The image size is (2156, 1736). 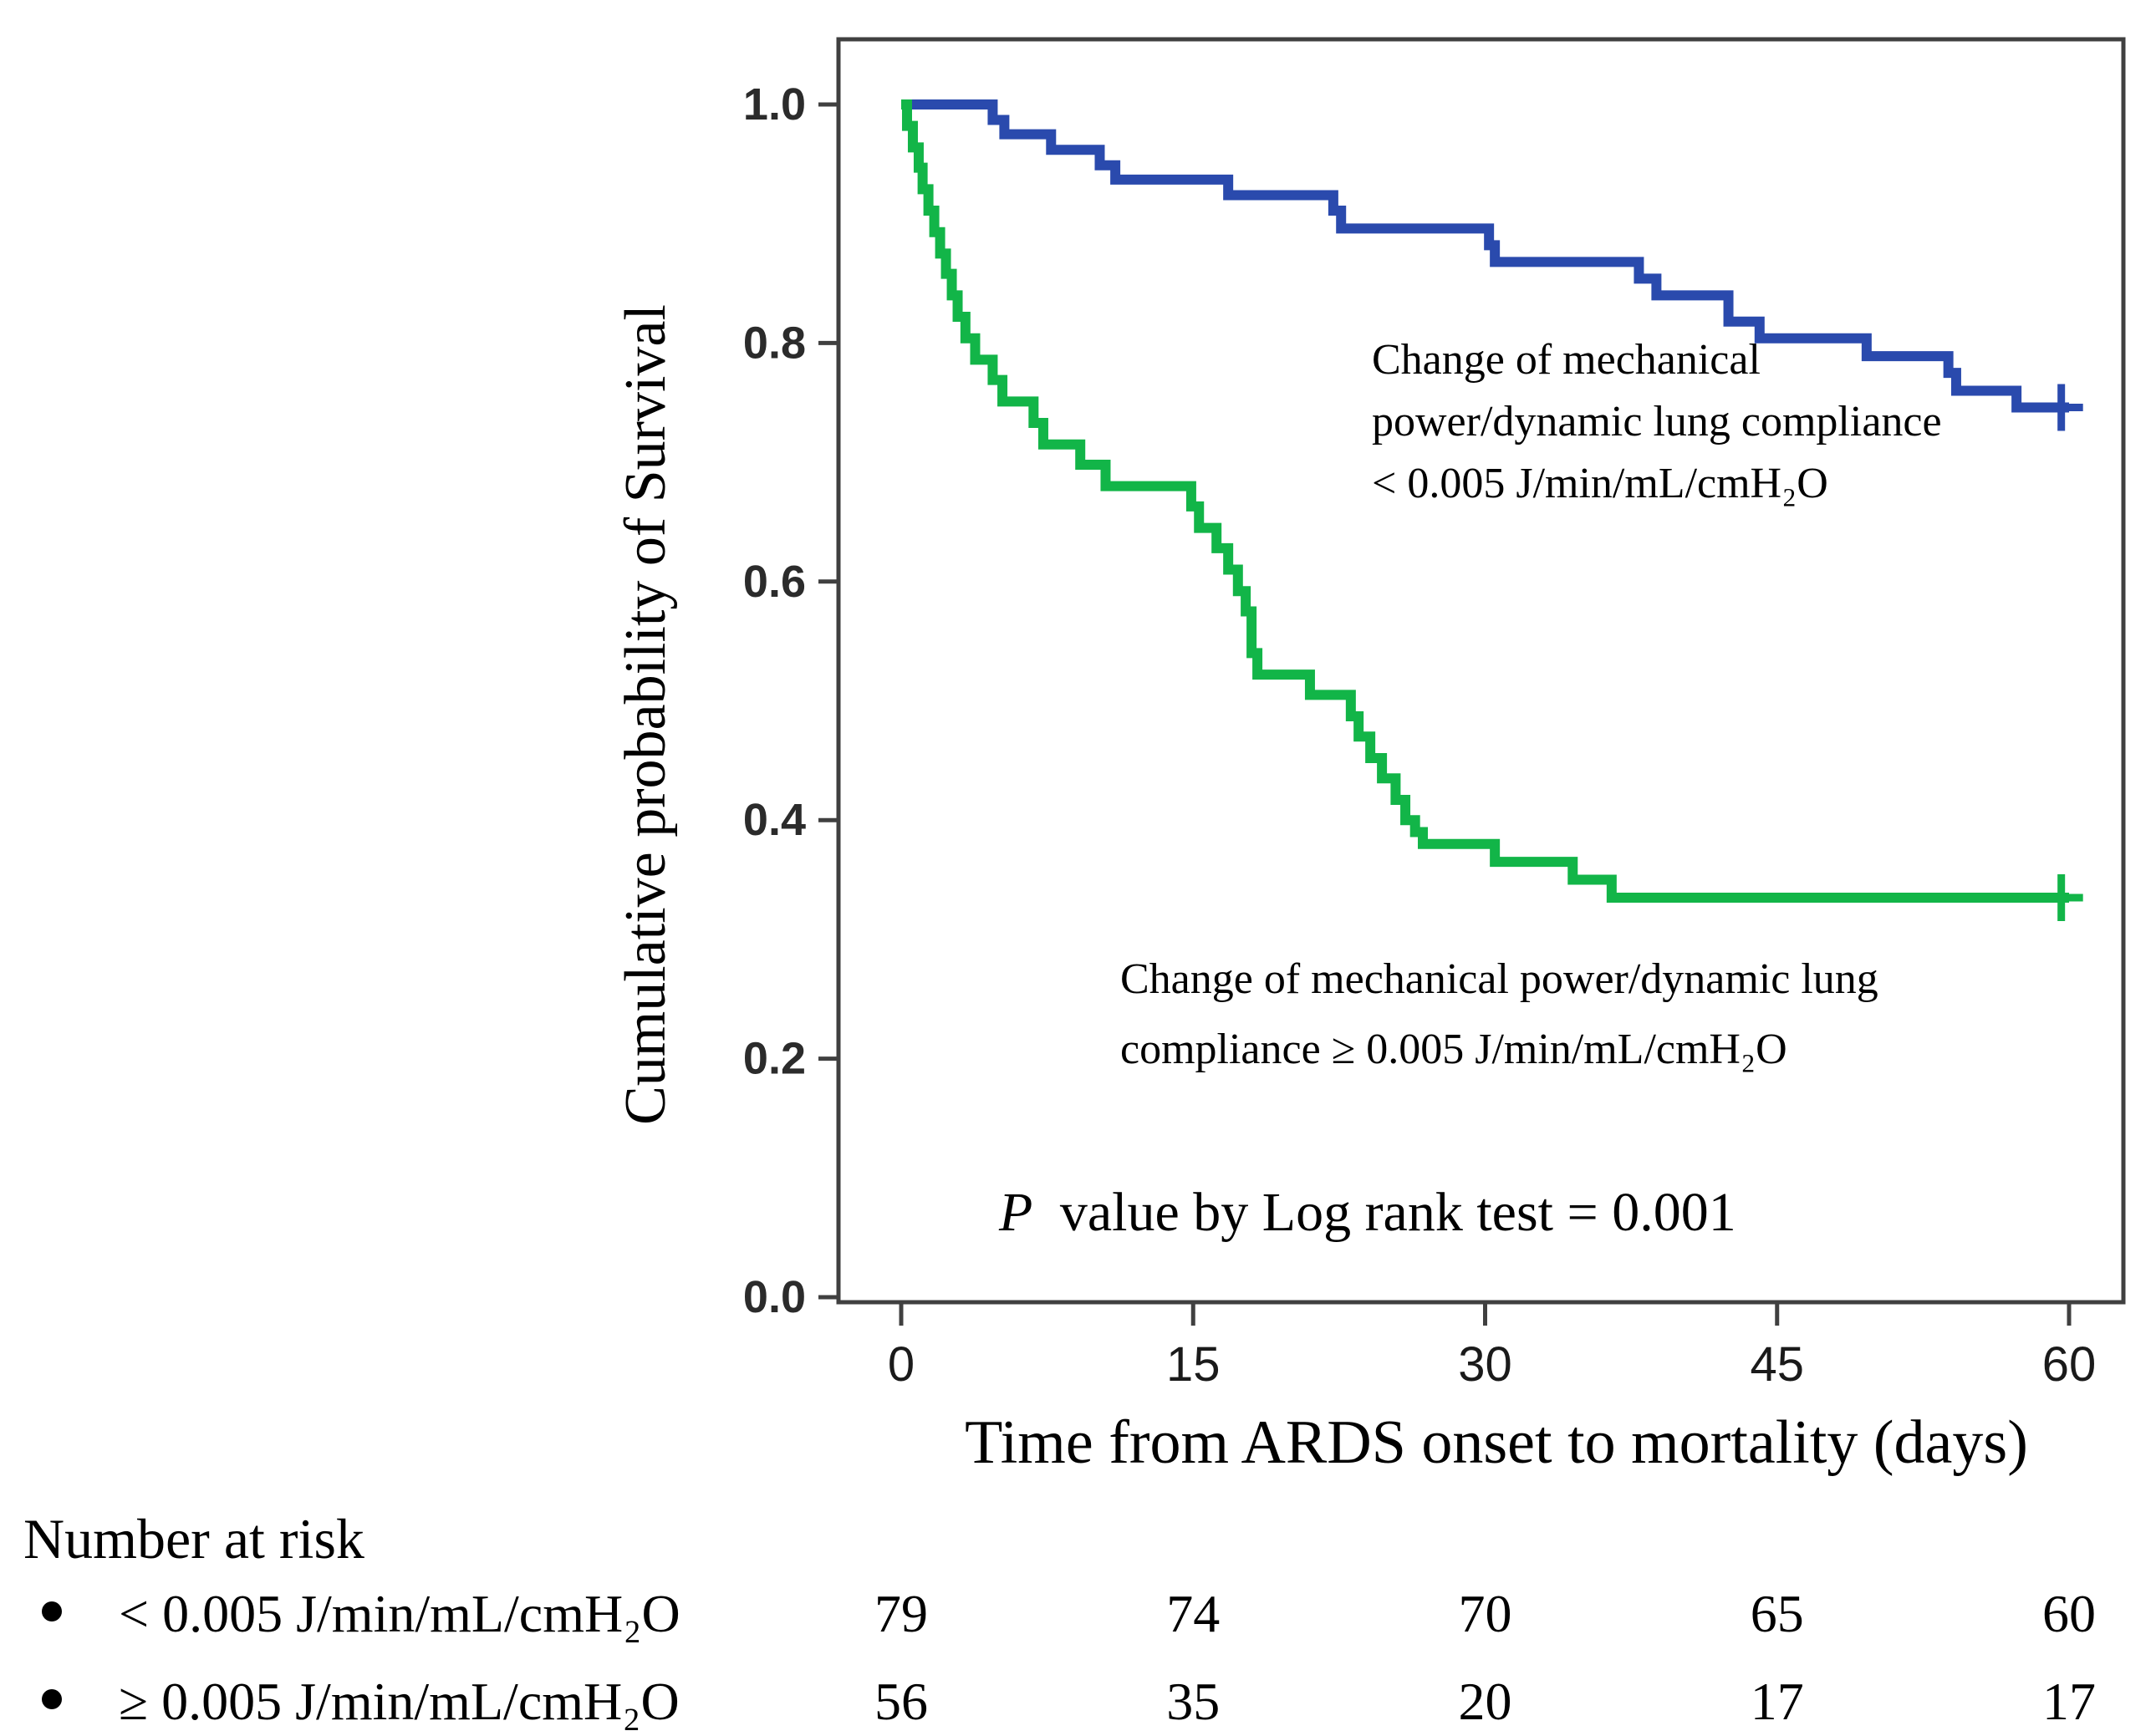 I want to click on y-tick-label: 0.6, so click(x=774, y=582).